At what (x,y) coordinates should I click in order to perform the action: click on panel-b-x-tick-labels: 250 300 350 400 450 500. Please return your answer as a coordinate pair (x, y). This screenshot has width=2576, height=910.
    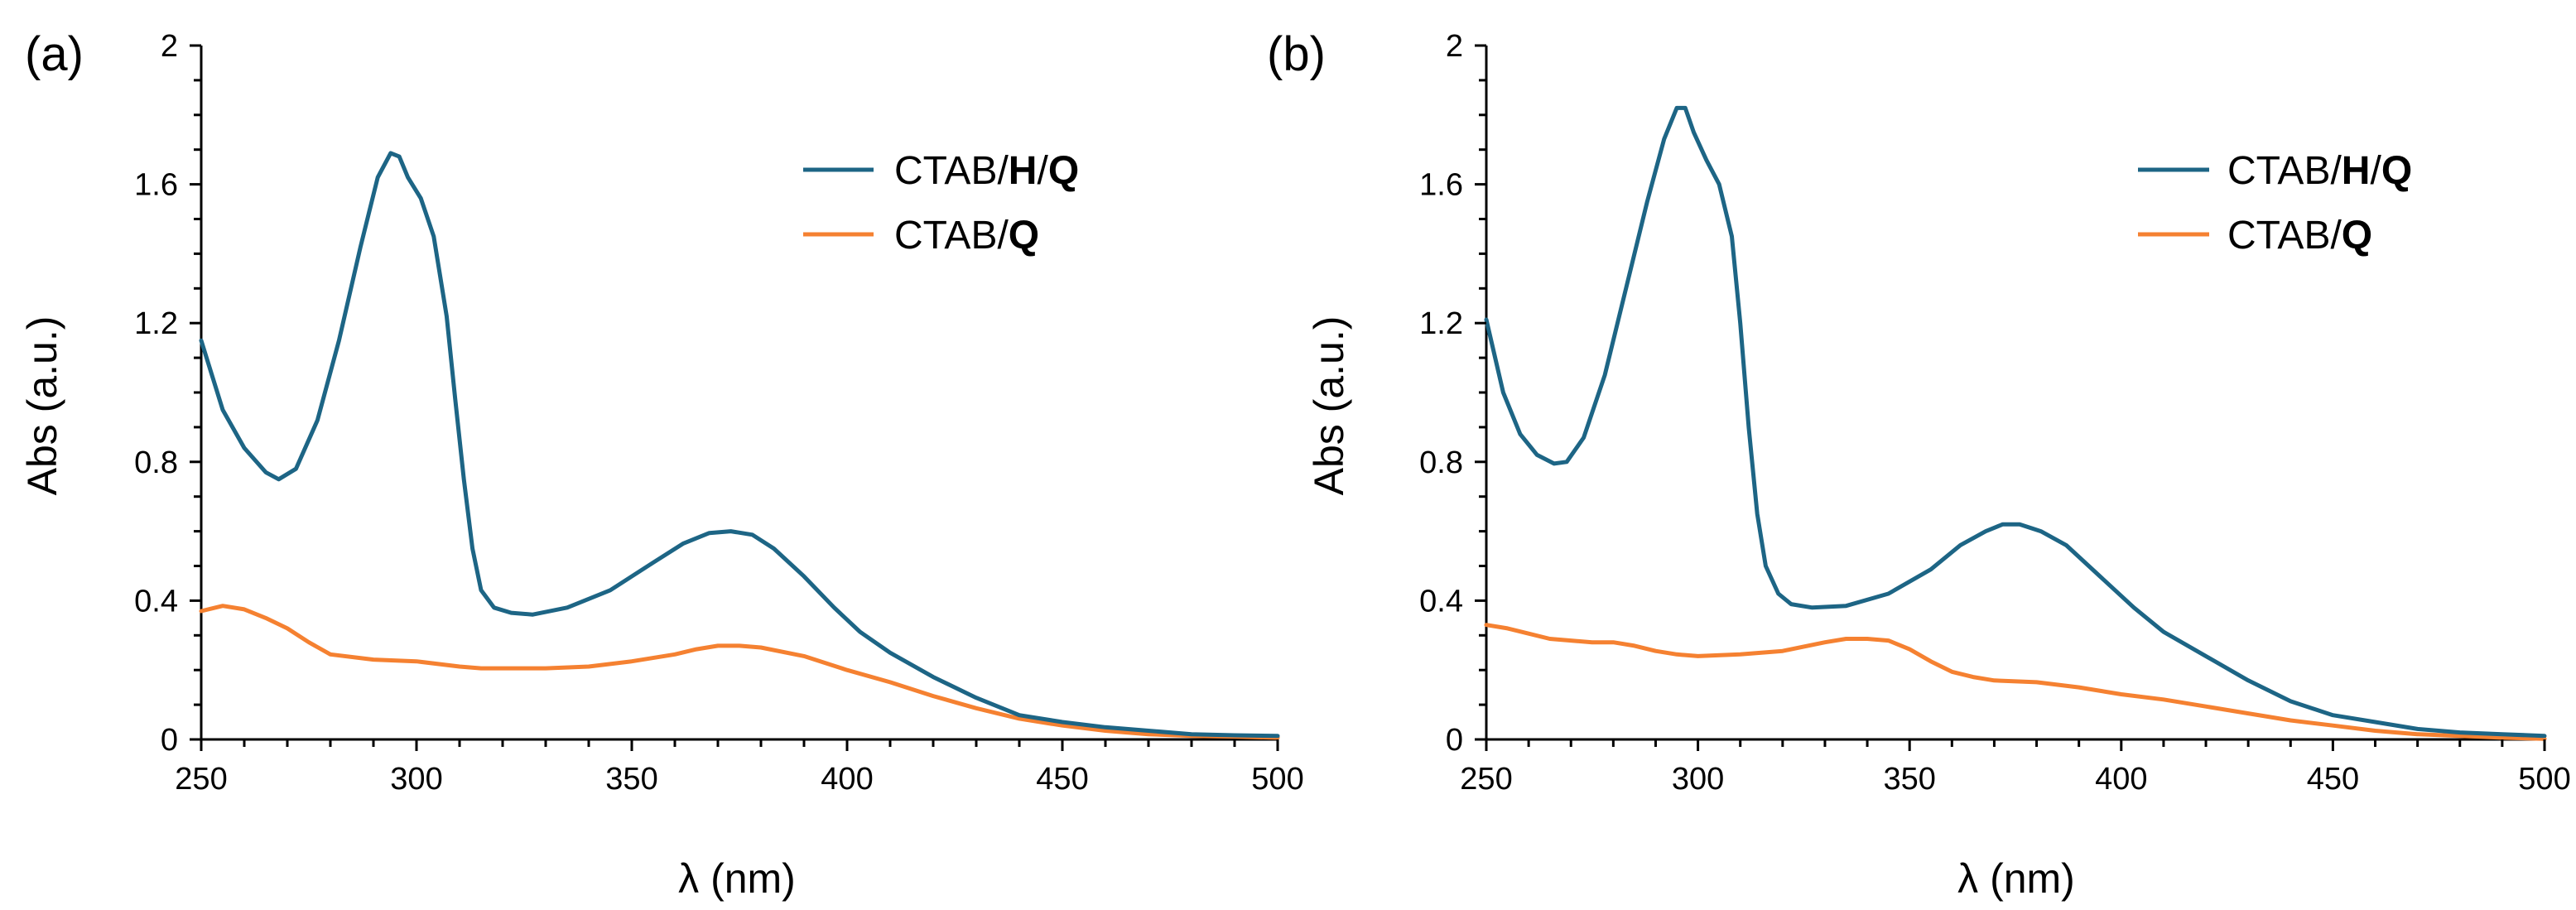
    Looking at the image, I should click on (2015, 779).